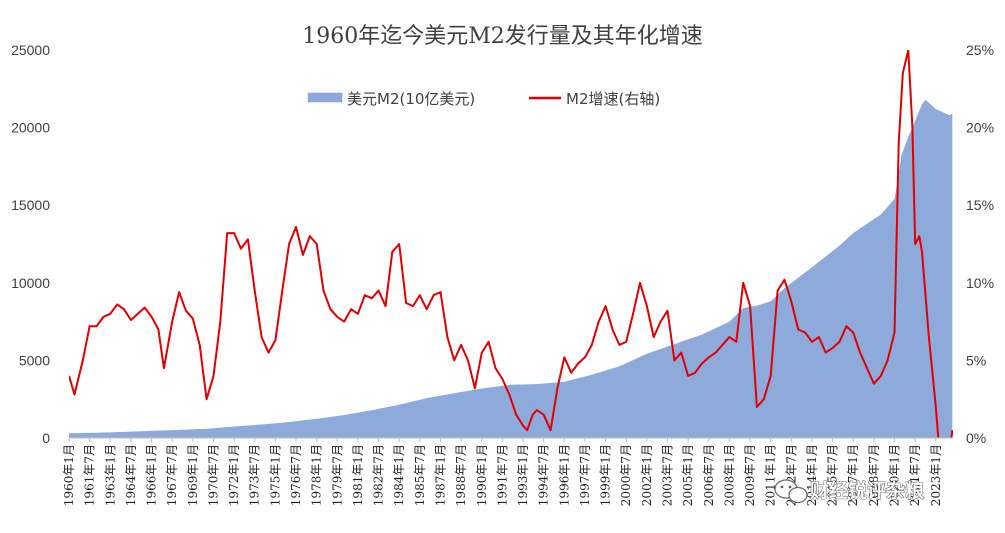 The image size is (1005, 533). I want to click on x-tick-label: 2020年1月, so click(895, 475).